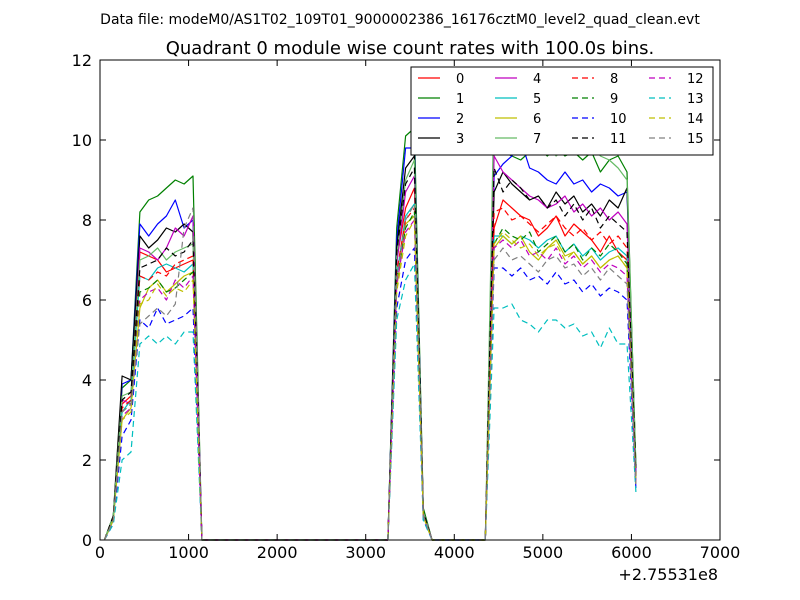 The height and width of the screenshot is (600, 800). I want to click on x-tick-label: 3000, so click(365, 552).